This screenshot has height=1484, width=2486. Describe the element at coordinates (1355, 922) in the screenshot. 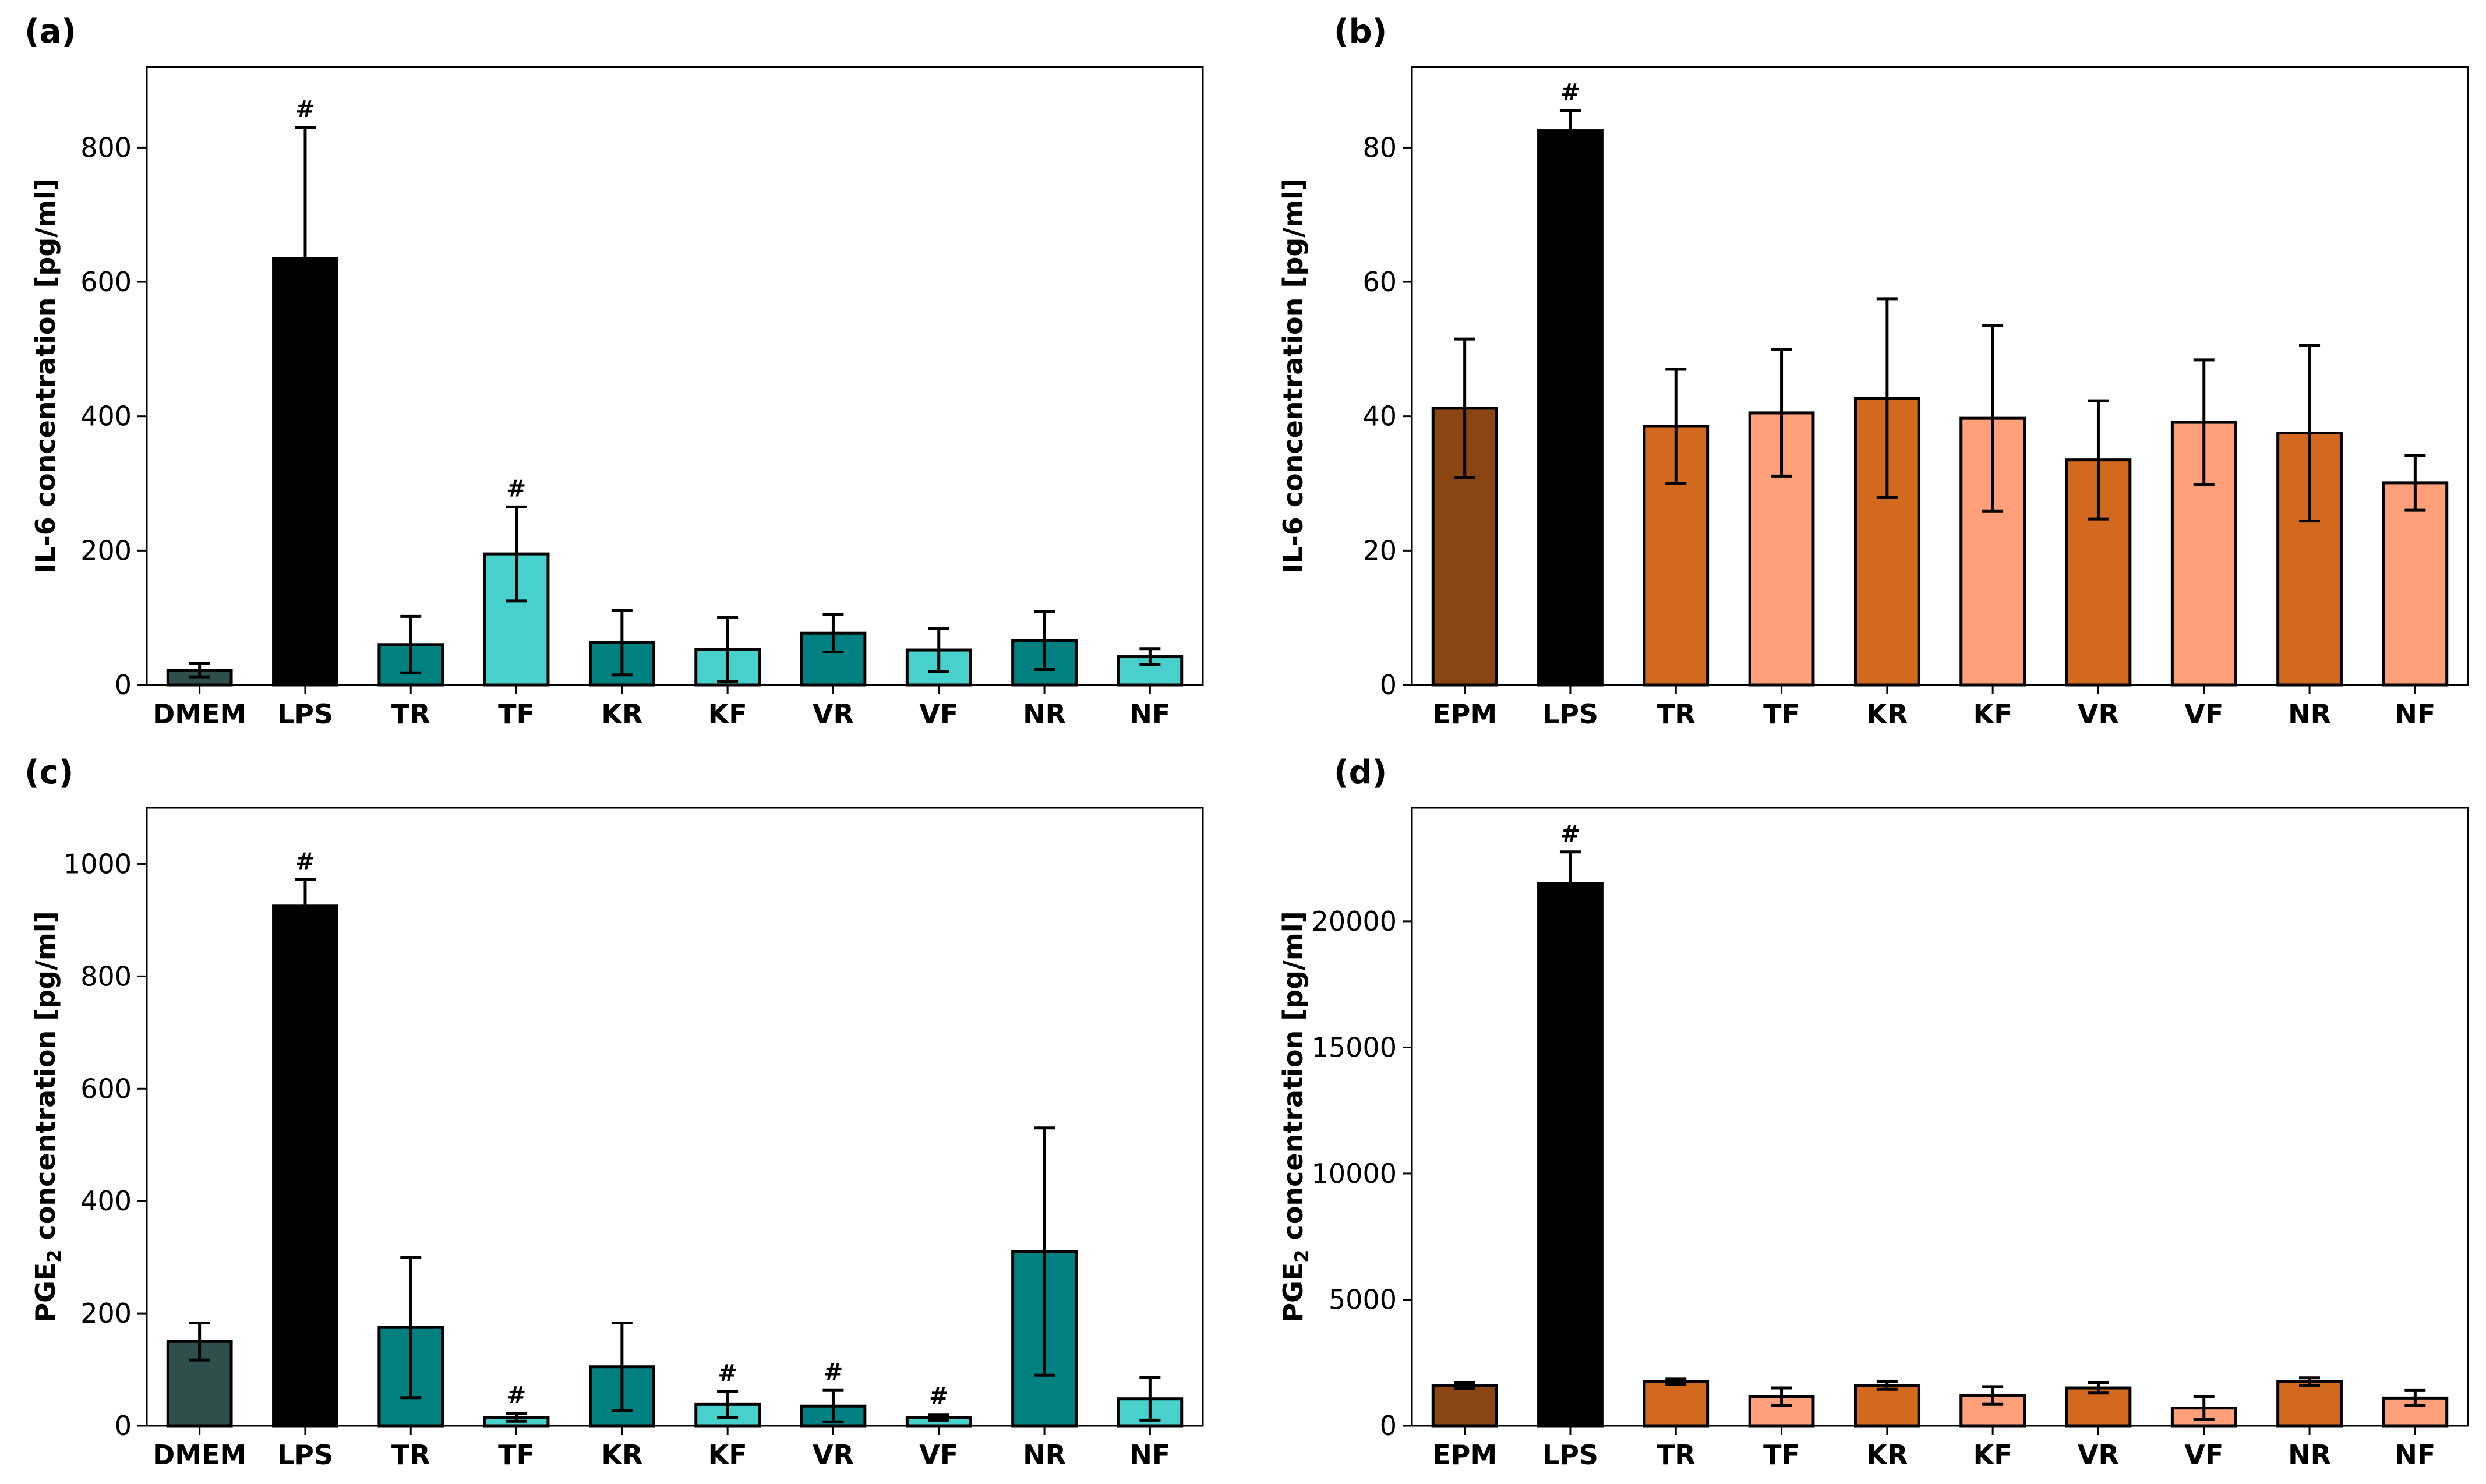

I see `y-tick-label: 20000` at that location.